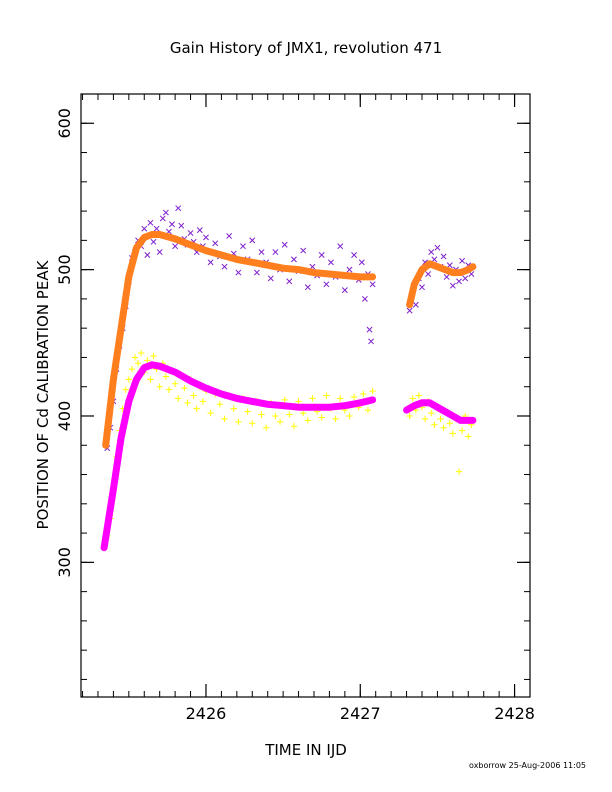 The height and width of the screenshot is (792, 612). What do you see at coordinates (64, 123) in the screenshot?
I see `y-tick-label: 600` at bounding box center [64, 123].